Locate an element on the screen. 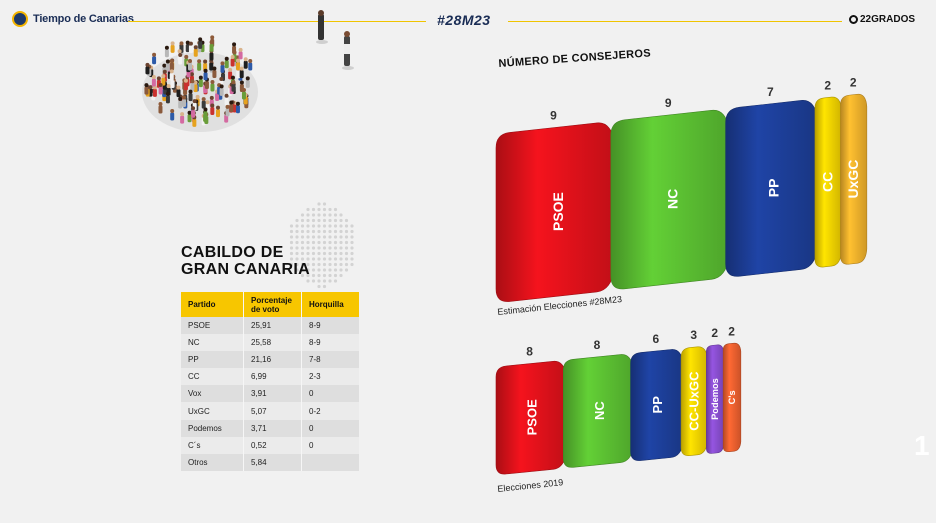 The width and height of the screenshot is (936, 523). logo-icon is located at coordinates (20, 19).